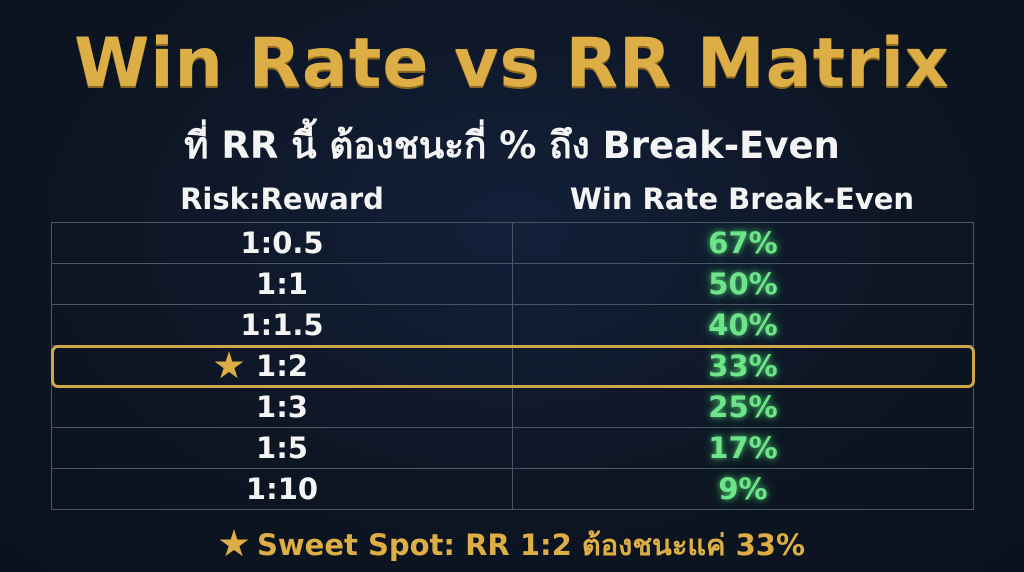  I want to click on table-row: 1:3 25%, so click(513, 407).